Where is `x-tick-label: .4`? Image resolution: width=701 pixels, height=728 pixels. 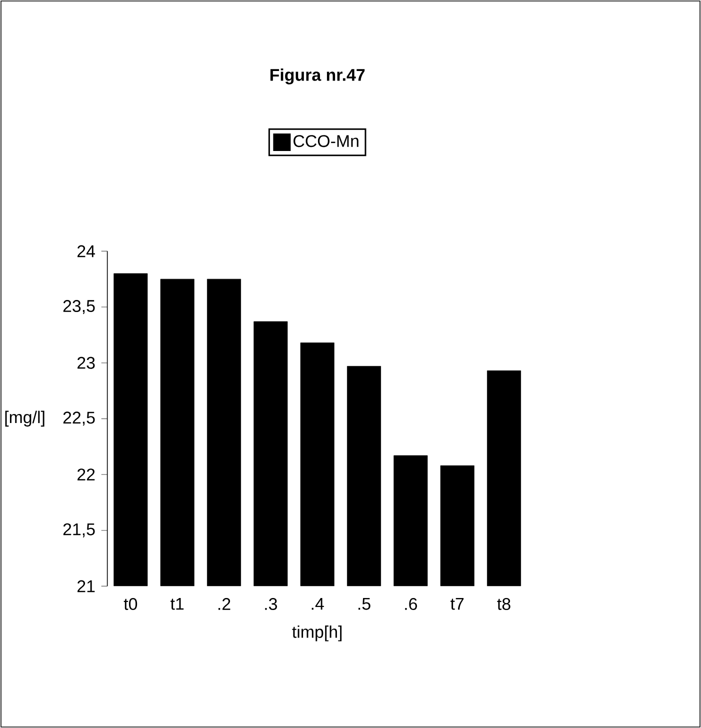
x-tick-label: .4 is located at coordinates (318, 604).